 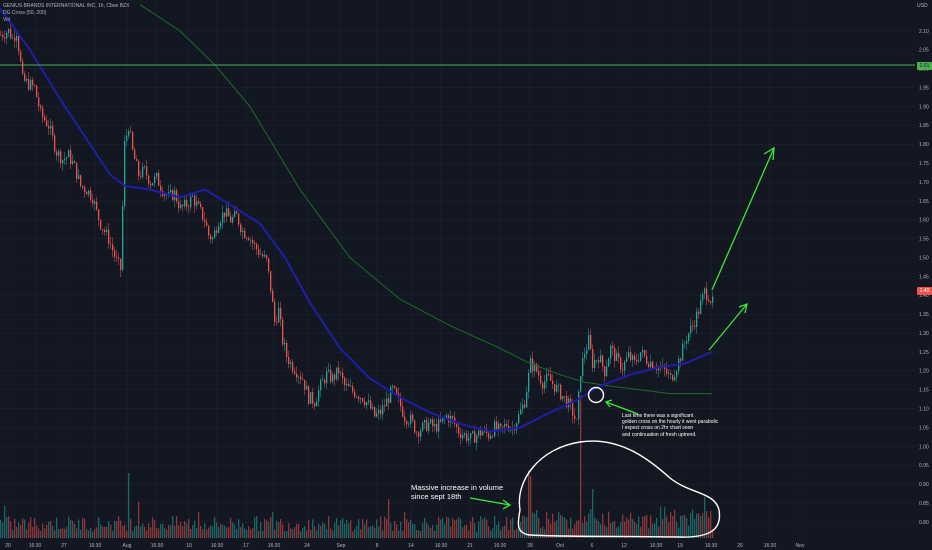 What do you see at coordinates (596, 395) in the screenshot?
I see `golden-cross-circle` at bounding box center [596, 395].